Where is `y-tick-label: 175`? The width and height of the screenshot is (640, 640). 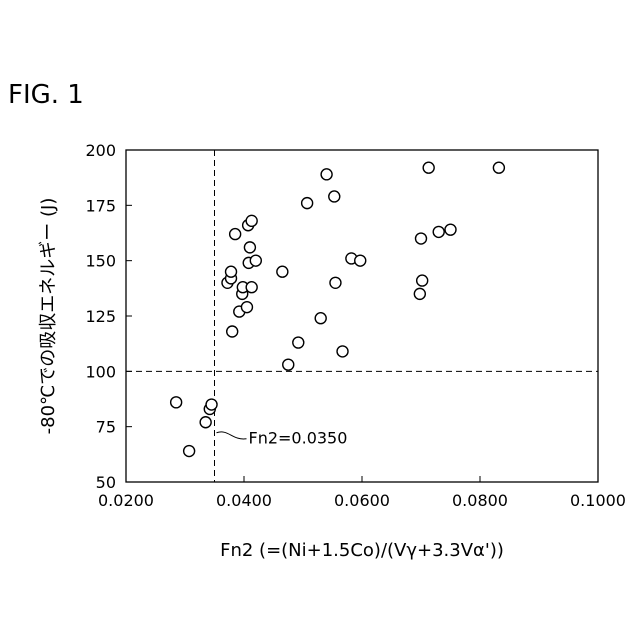 y-tick-label: 175 is located at coordinates (100, 205).